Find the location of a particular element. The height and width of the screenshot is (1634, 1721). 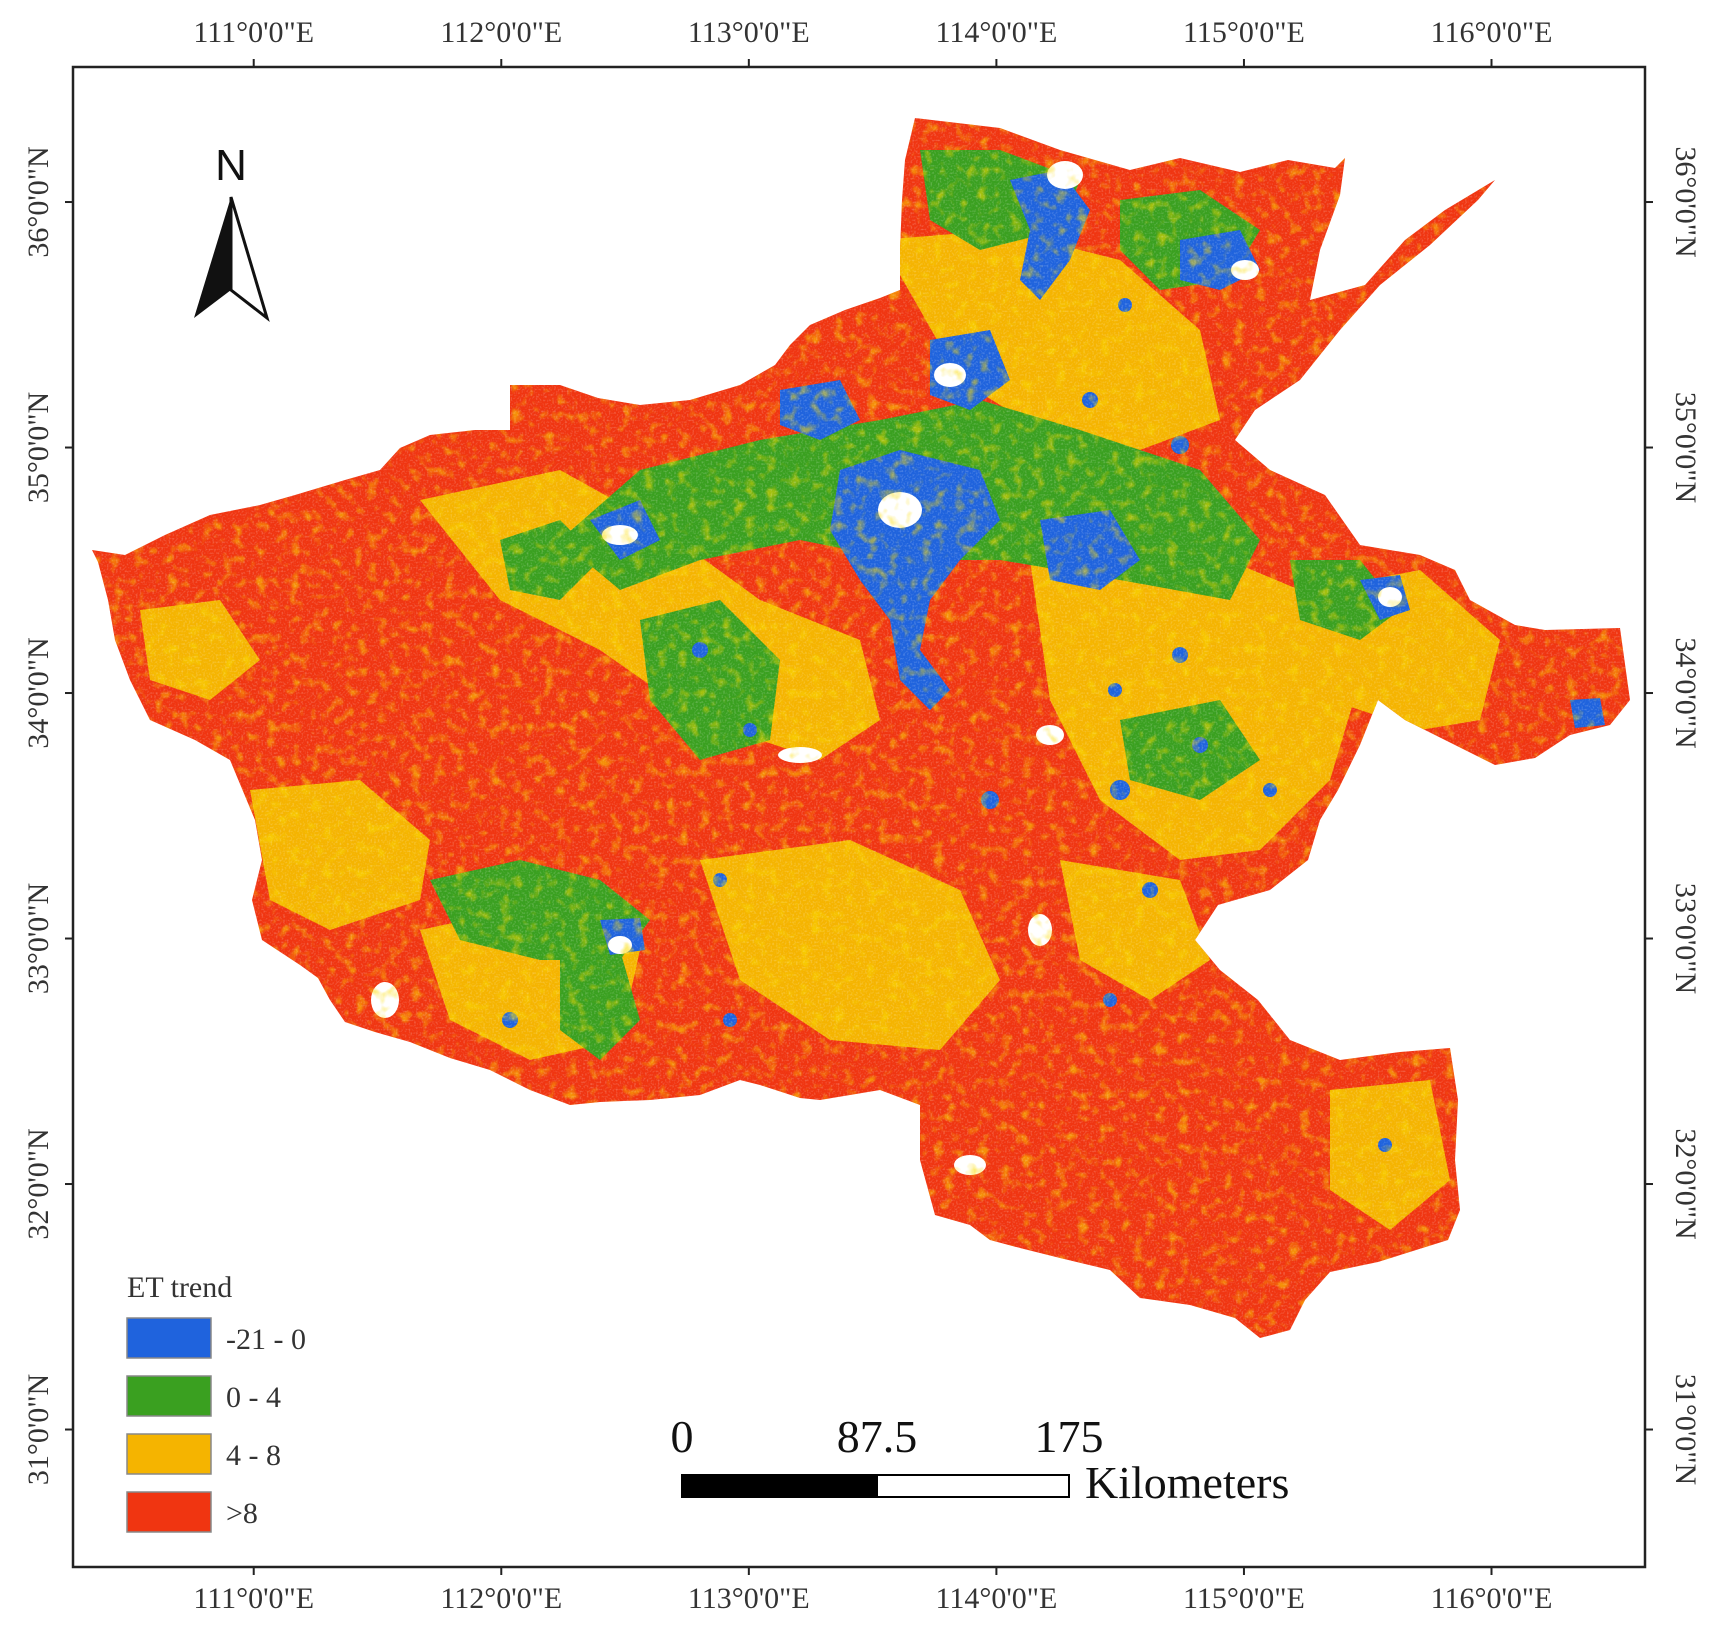

lat-label-left: 33°0'0"N is located at coordinates (38, 938).